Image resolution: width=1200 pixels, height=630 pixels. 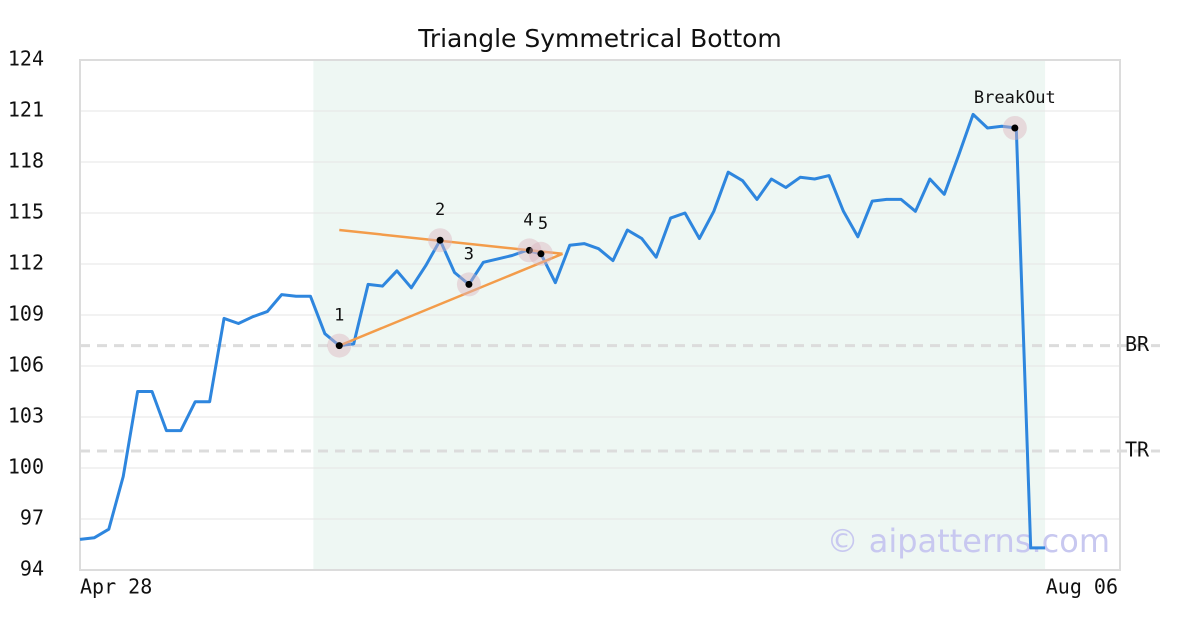 I want to click on y-tick-label: 109, so click(x=26, y=314).